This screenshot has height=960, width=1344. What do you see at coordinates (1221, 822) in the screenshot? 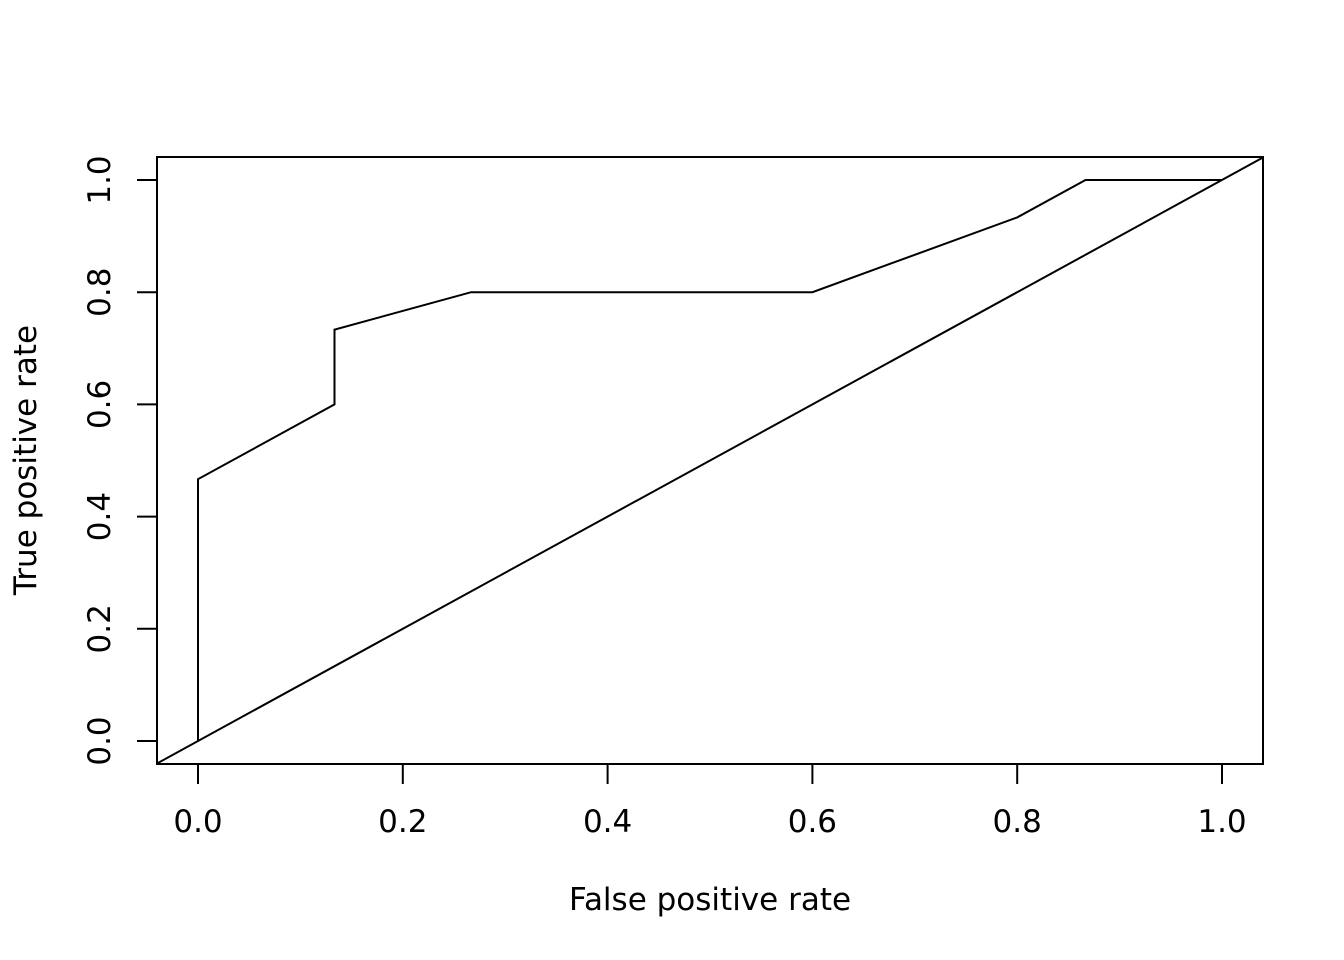
I see `x-tick-label: 1.0` at bounding box center [1221, 822].